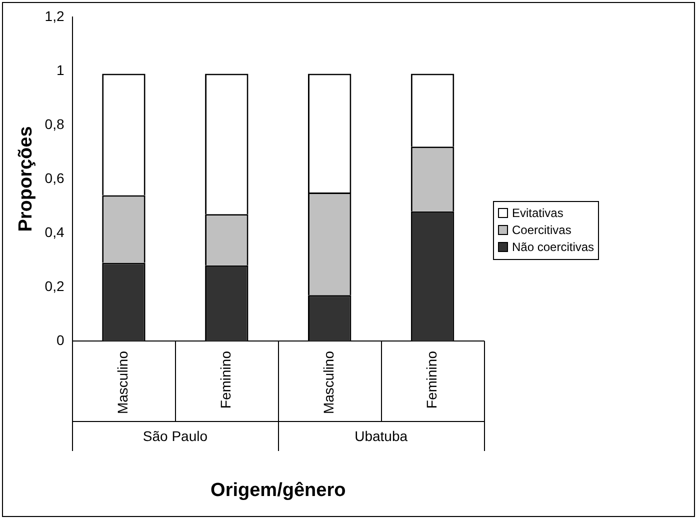 The image size is (697, 519). I want to click on y-tick-label: 0, so click(60, 340).